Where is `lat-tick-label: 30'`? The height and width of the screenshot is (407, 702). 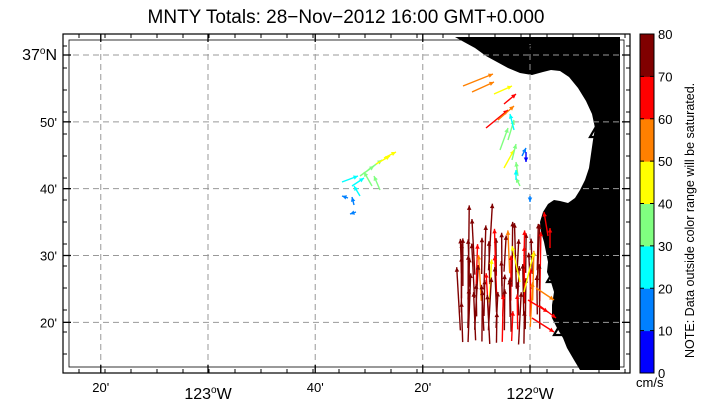 lat-tick-label: 30' is located at coordinates (48, 256).